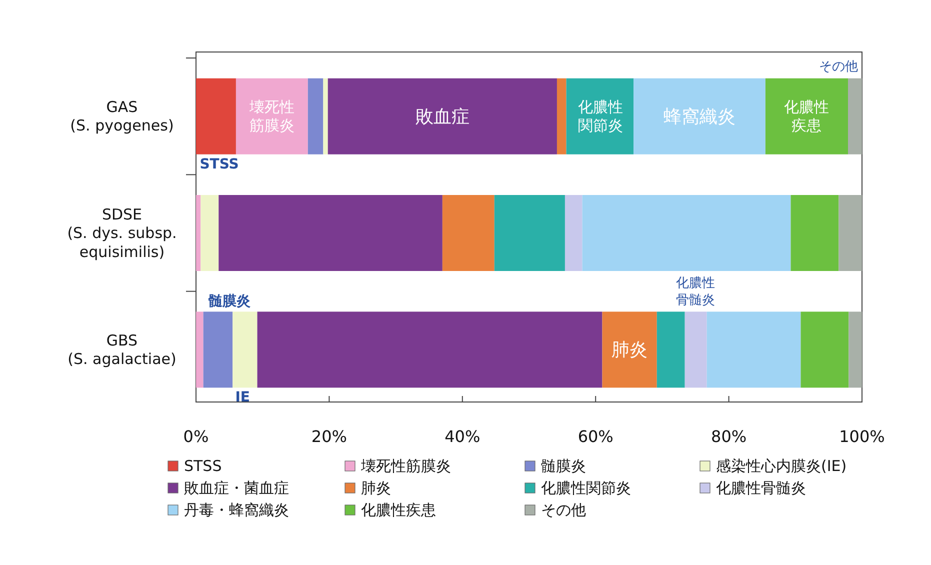  I want to click on legend-item: 敗血症・菌血症, so click(228, 488).